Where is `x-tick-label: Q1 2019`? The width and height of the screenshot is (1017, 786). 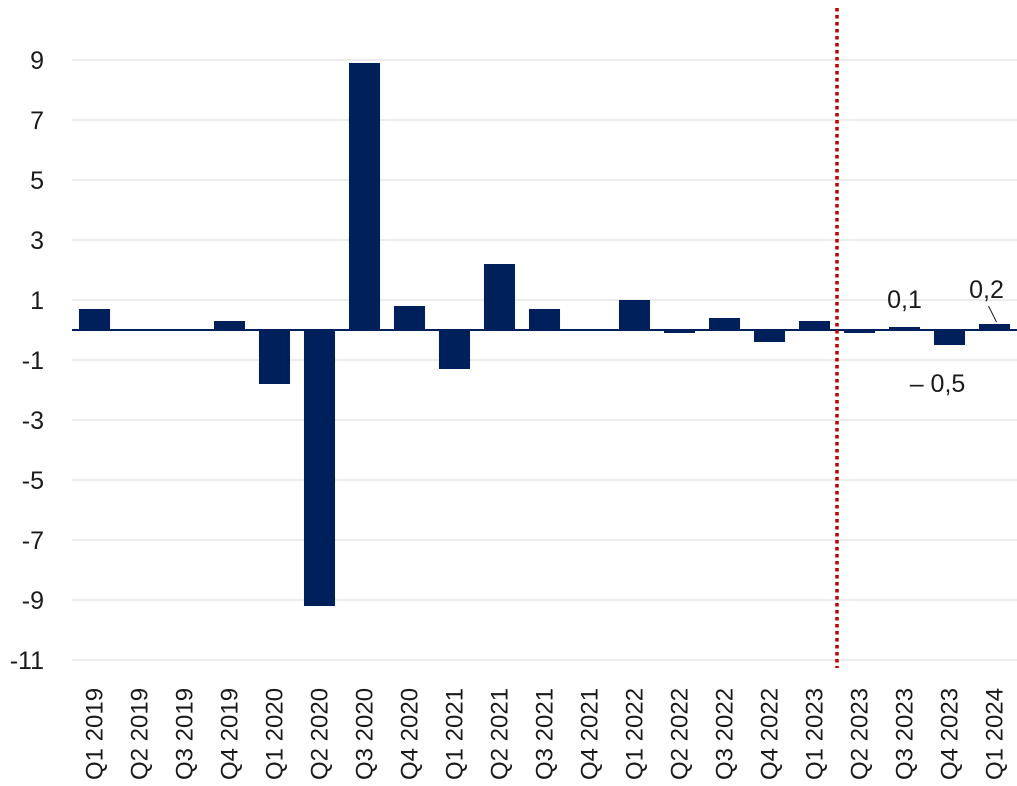
x-tick-label: Q1 2019 is located at coordinates (95, 734).